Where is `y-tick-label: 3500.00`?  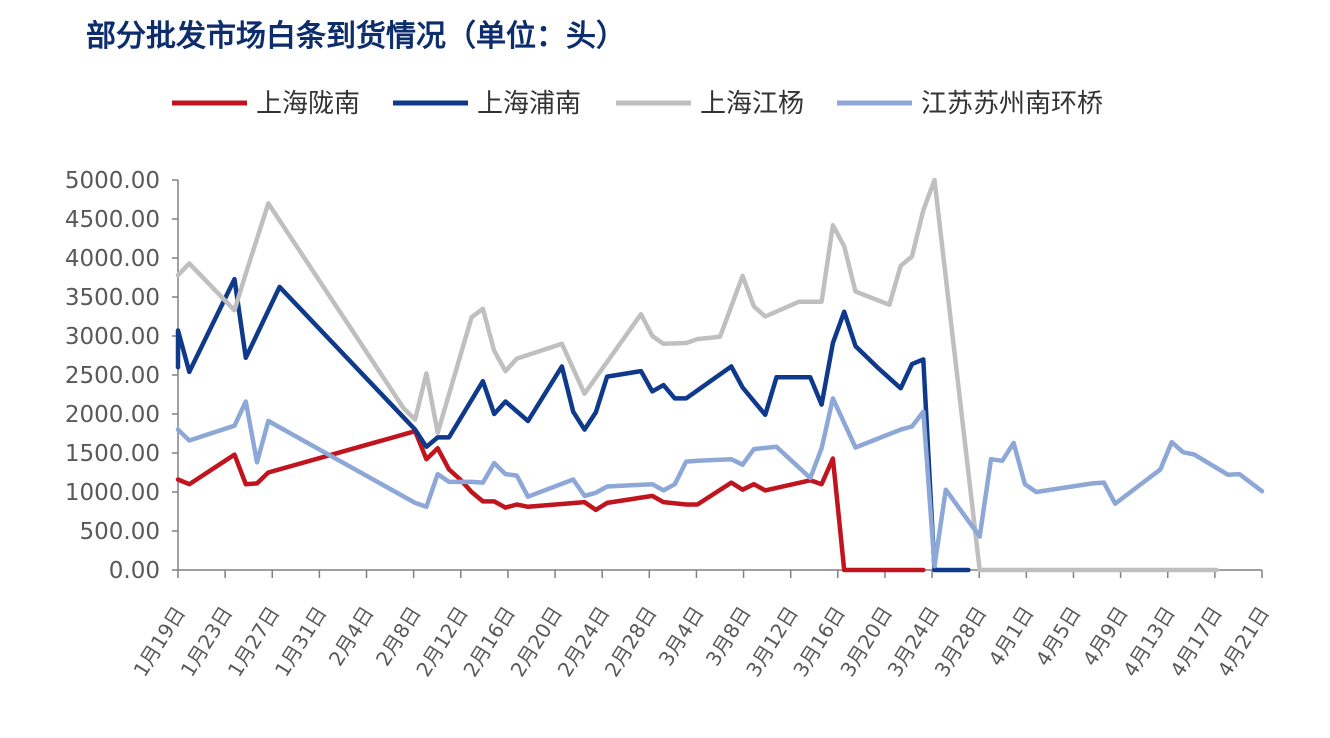 y-tick-label: 3500.00 is located at coordinates (112, 298).